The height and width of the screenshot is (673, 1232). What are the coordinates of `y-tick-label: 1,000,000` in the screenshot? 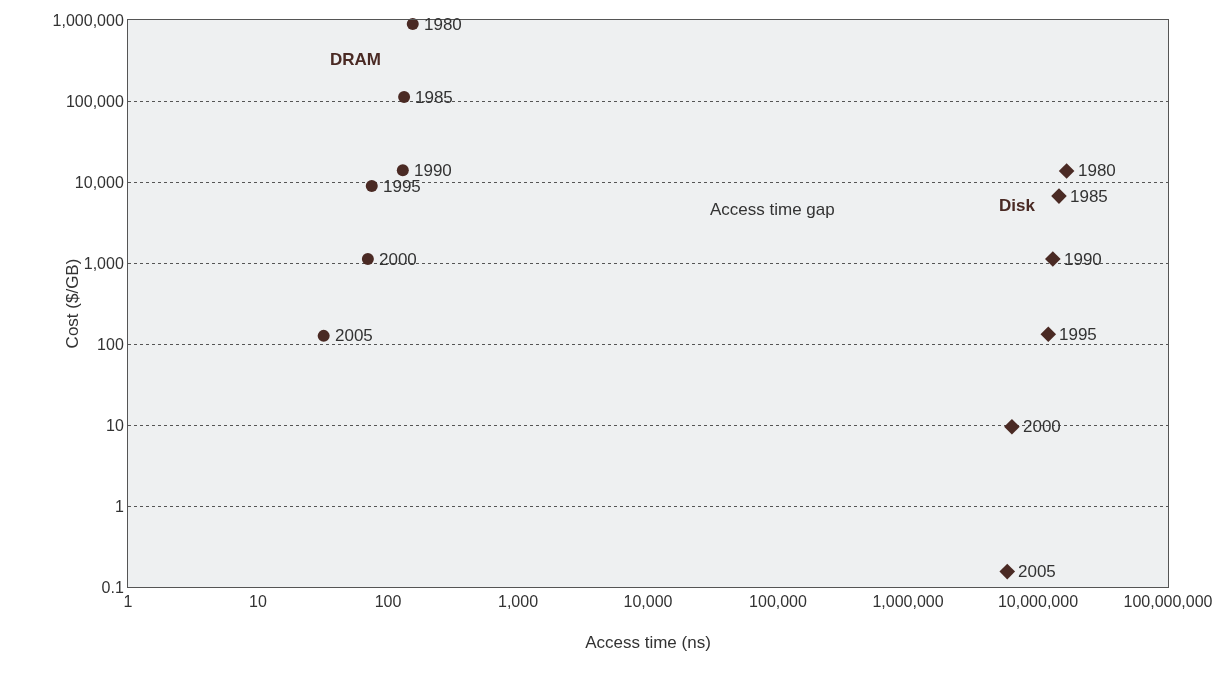 It's located at (88, 20).